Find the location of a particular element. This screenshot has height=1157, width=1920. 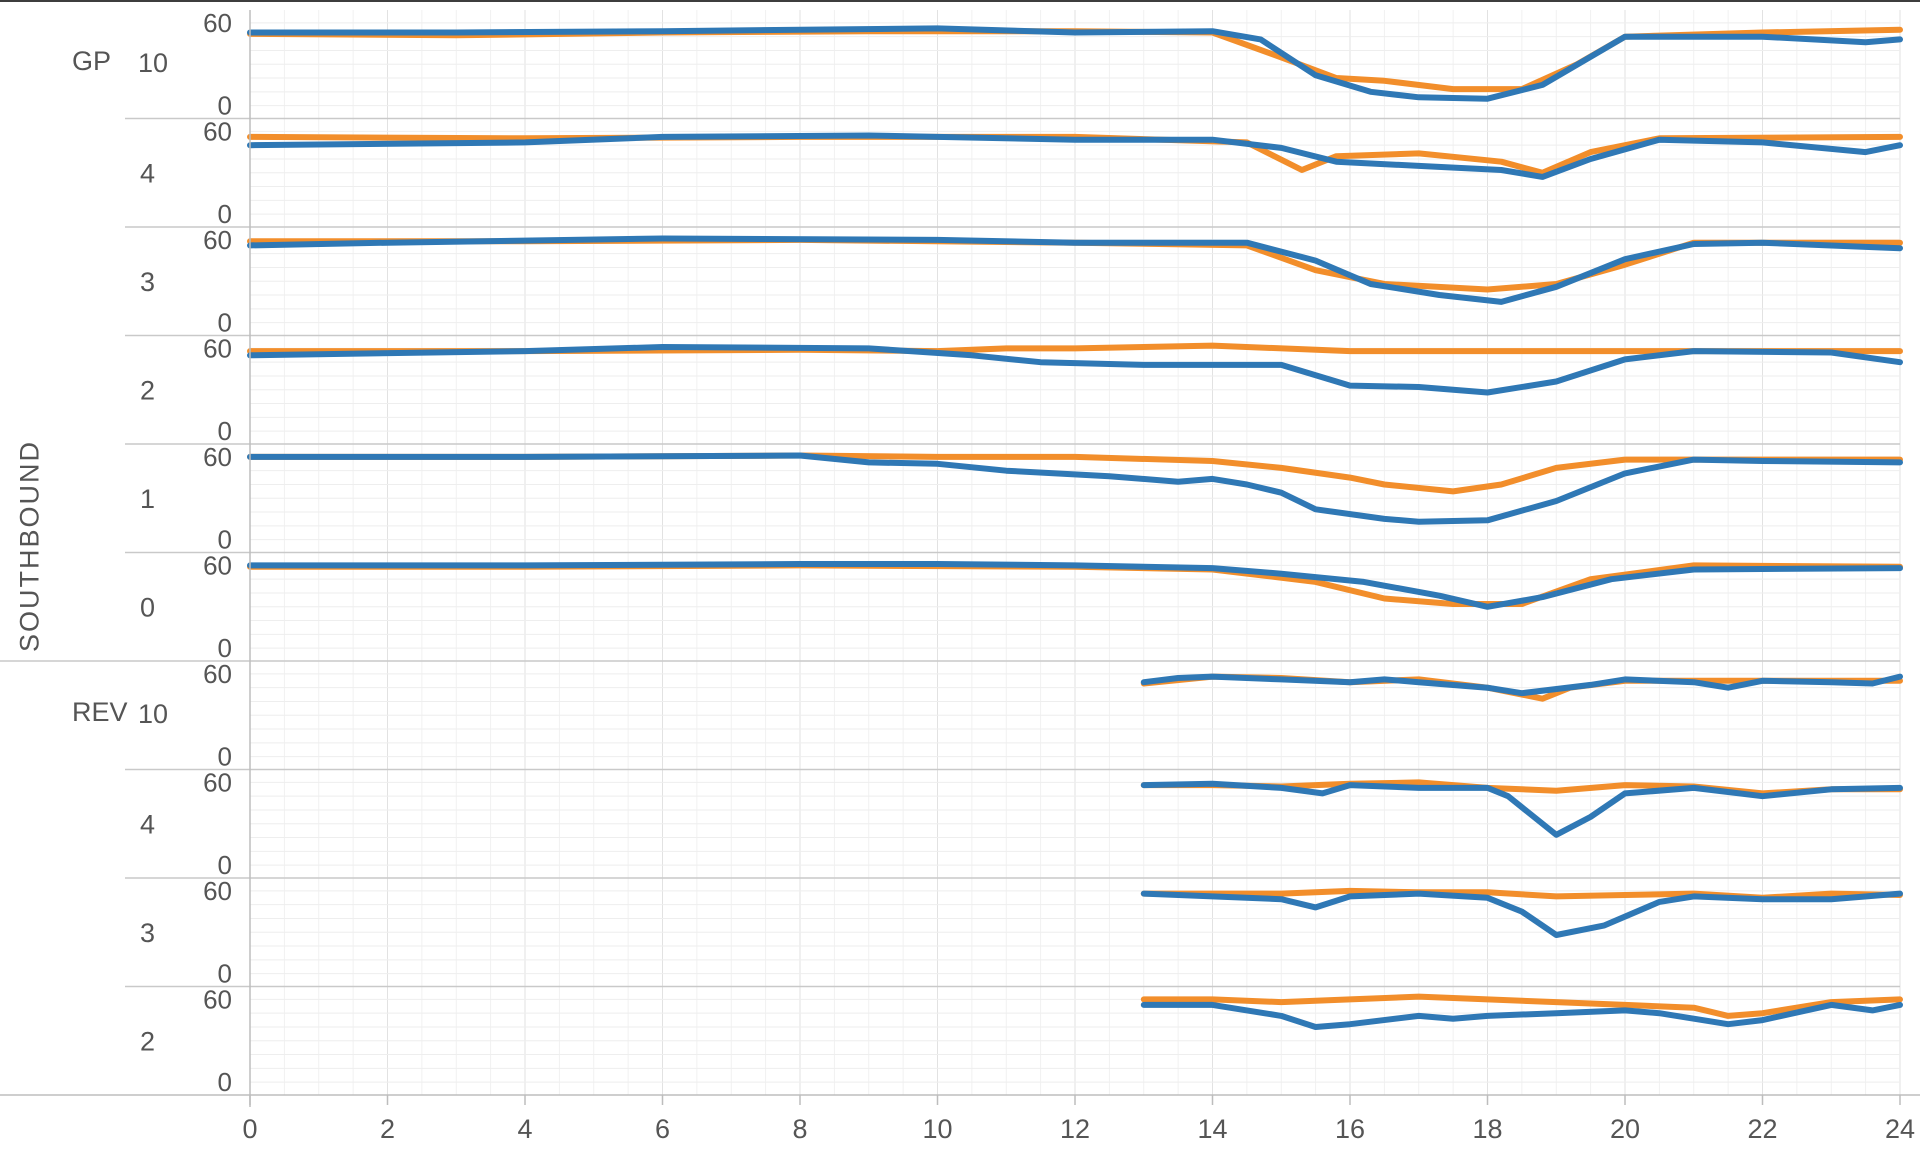

lane-label: 1 is located at coordinates (147, 499).